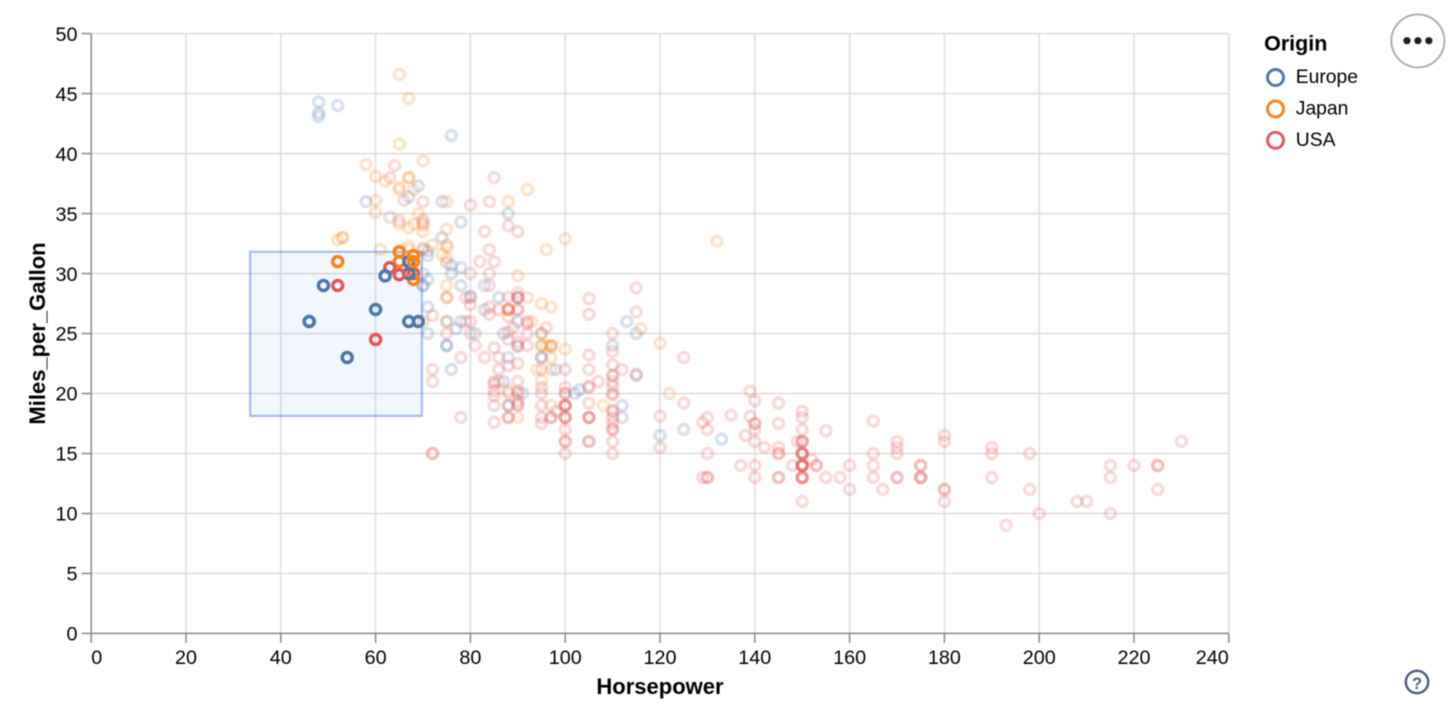 The height and width of the screenshot is (717, 1454). What do you see at coordinates (754, 658) in the screenshot?
I see `svg-text: 140` at bounding box center [754, 658].